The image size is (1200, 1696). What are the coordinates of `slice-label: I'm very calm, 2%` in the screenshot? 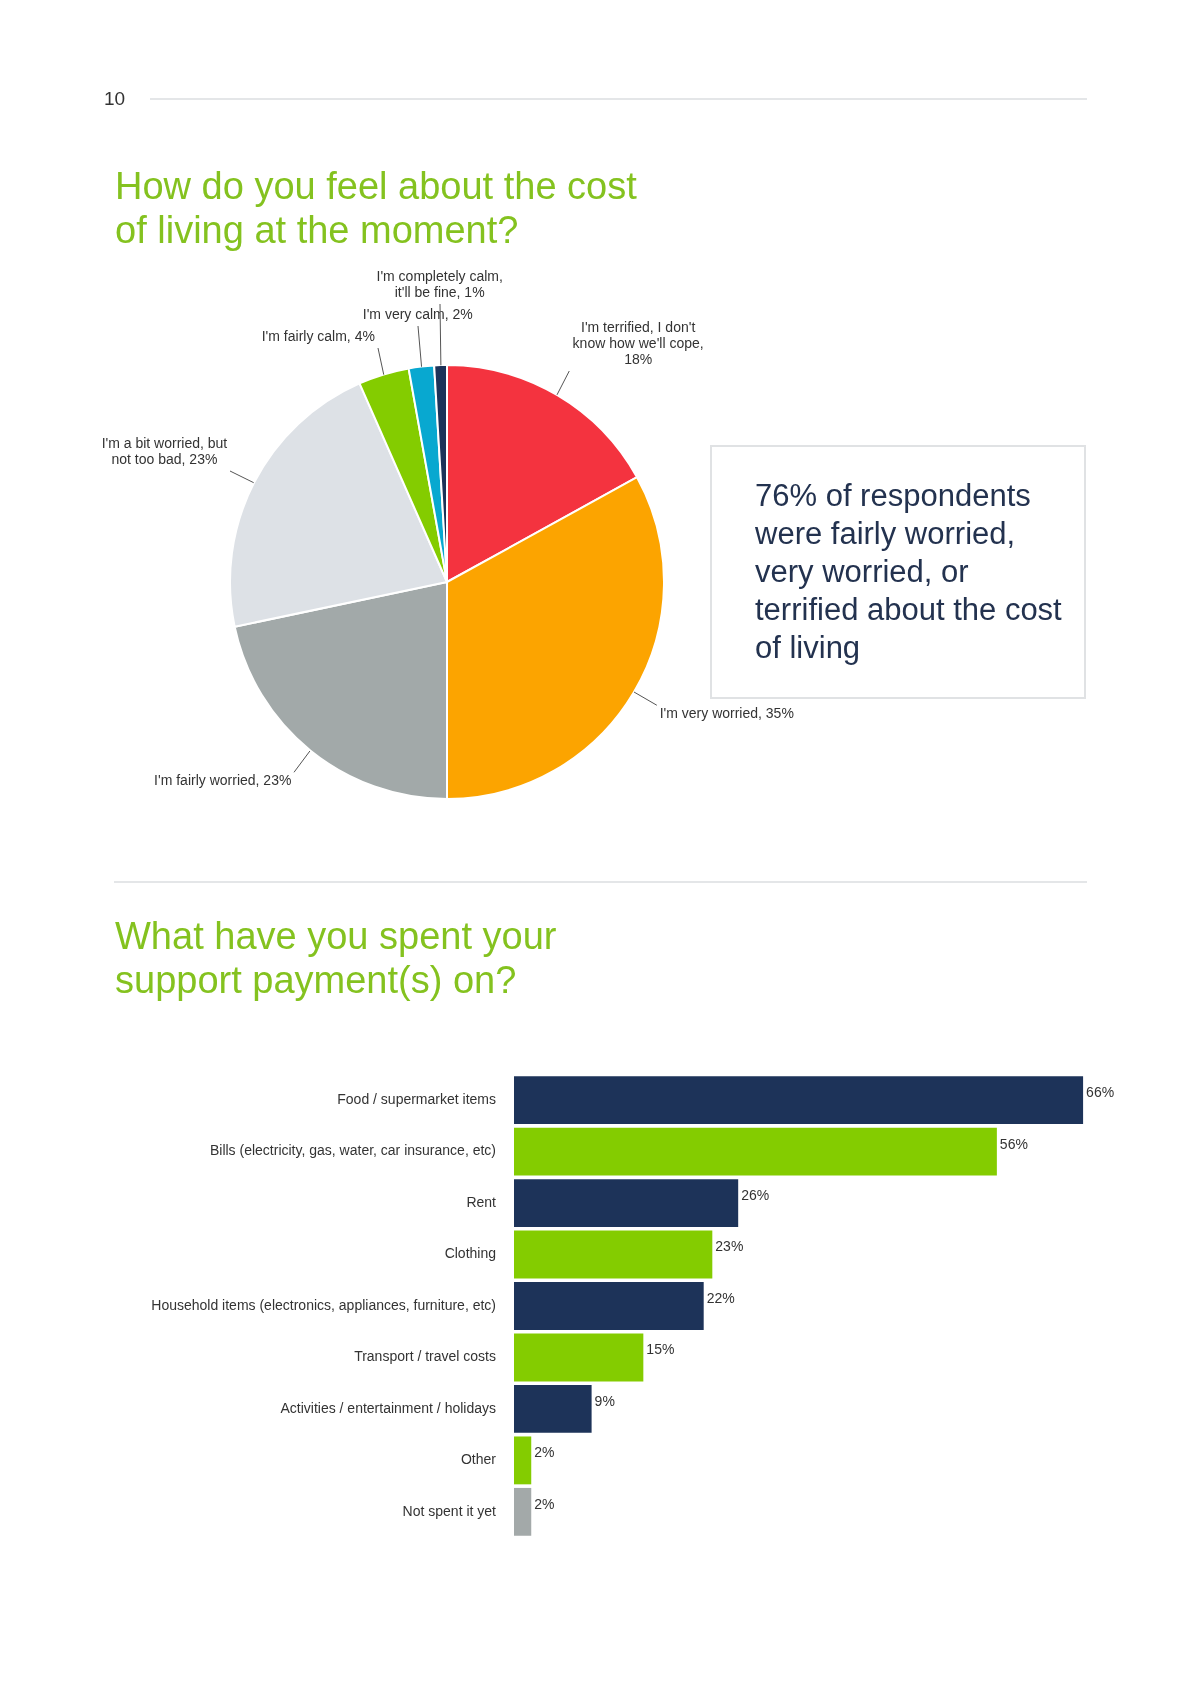 It's located at (417, 313).